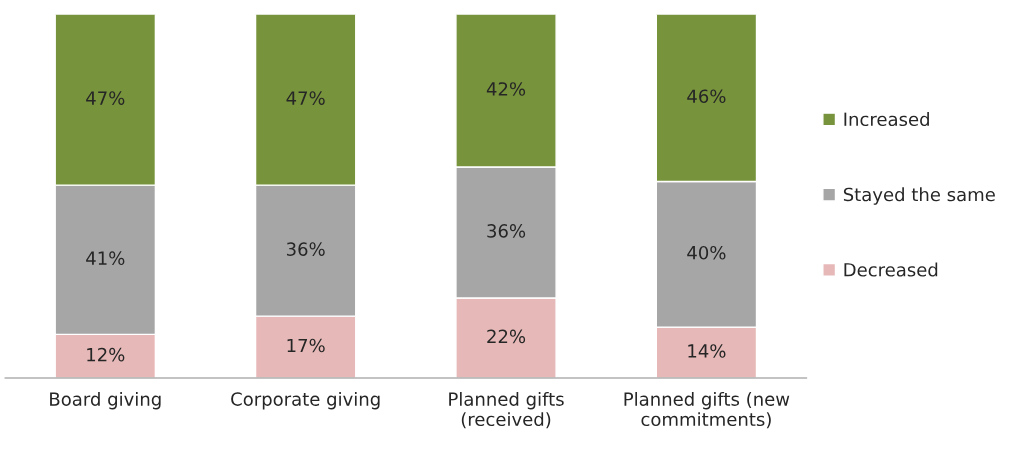 This screenshot has width=1021, height=456. What do you see at coordinates (105, 400) in the screenshot?
I see `x-tick-label: Board giving` at bounding box center [105, 400].